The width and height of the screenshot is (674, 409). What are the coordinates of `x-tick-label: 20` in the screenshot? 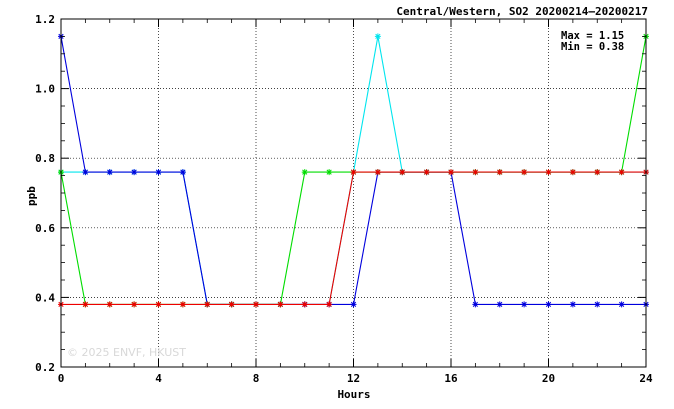 It's located at (548, 378).